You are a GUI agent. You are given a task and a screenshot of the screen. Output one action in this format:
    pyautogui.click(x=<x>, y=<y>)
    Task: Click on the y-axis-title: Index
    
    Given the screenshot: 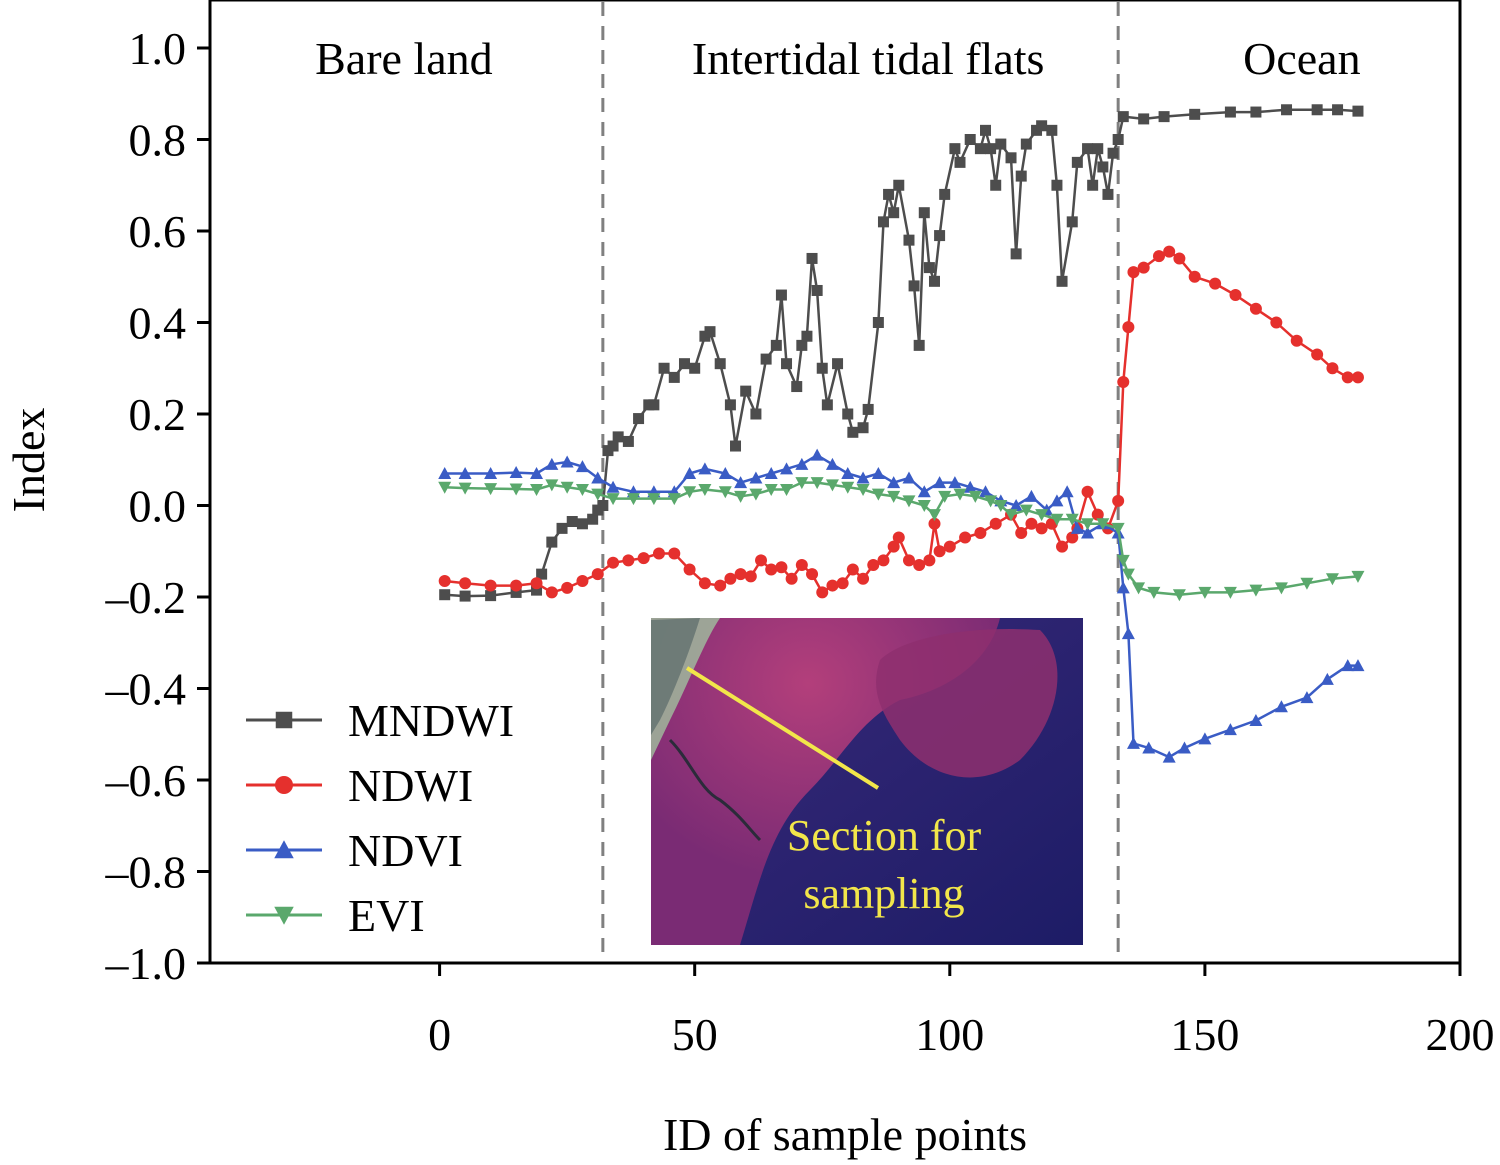 What is the action you would take?
    pyautogui.click(x=28, y=460)
    